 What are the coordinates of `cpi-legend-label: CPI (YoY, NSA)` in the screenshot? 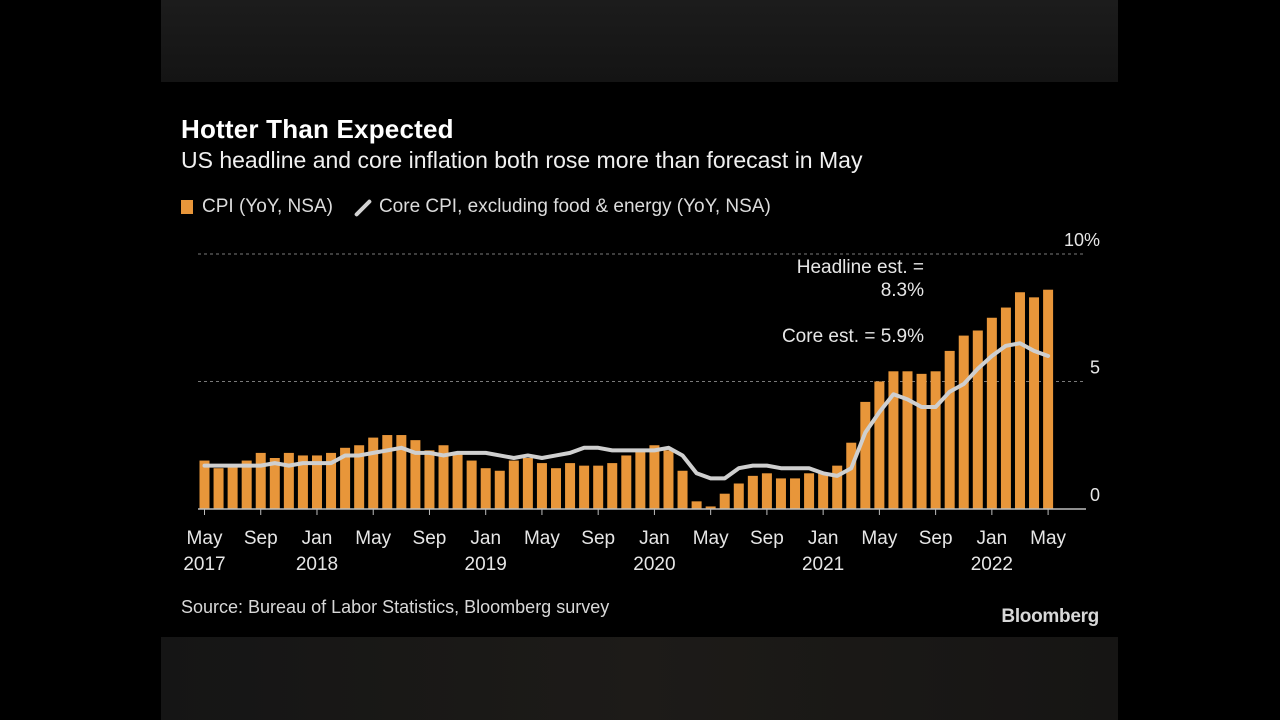 It's located at (267, 206).